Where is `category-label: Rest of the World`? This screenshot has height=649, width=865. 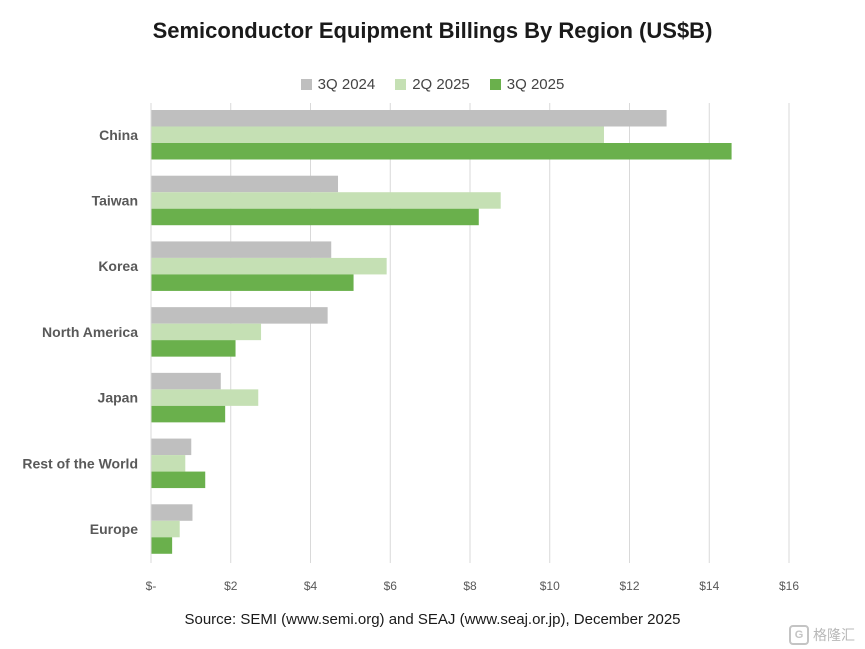
category-label: Rest of the World is located at coordinates (80, 463).